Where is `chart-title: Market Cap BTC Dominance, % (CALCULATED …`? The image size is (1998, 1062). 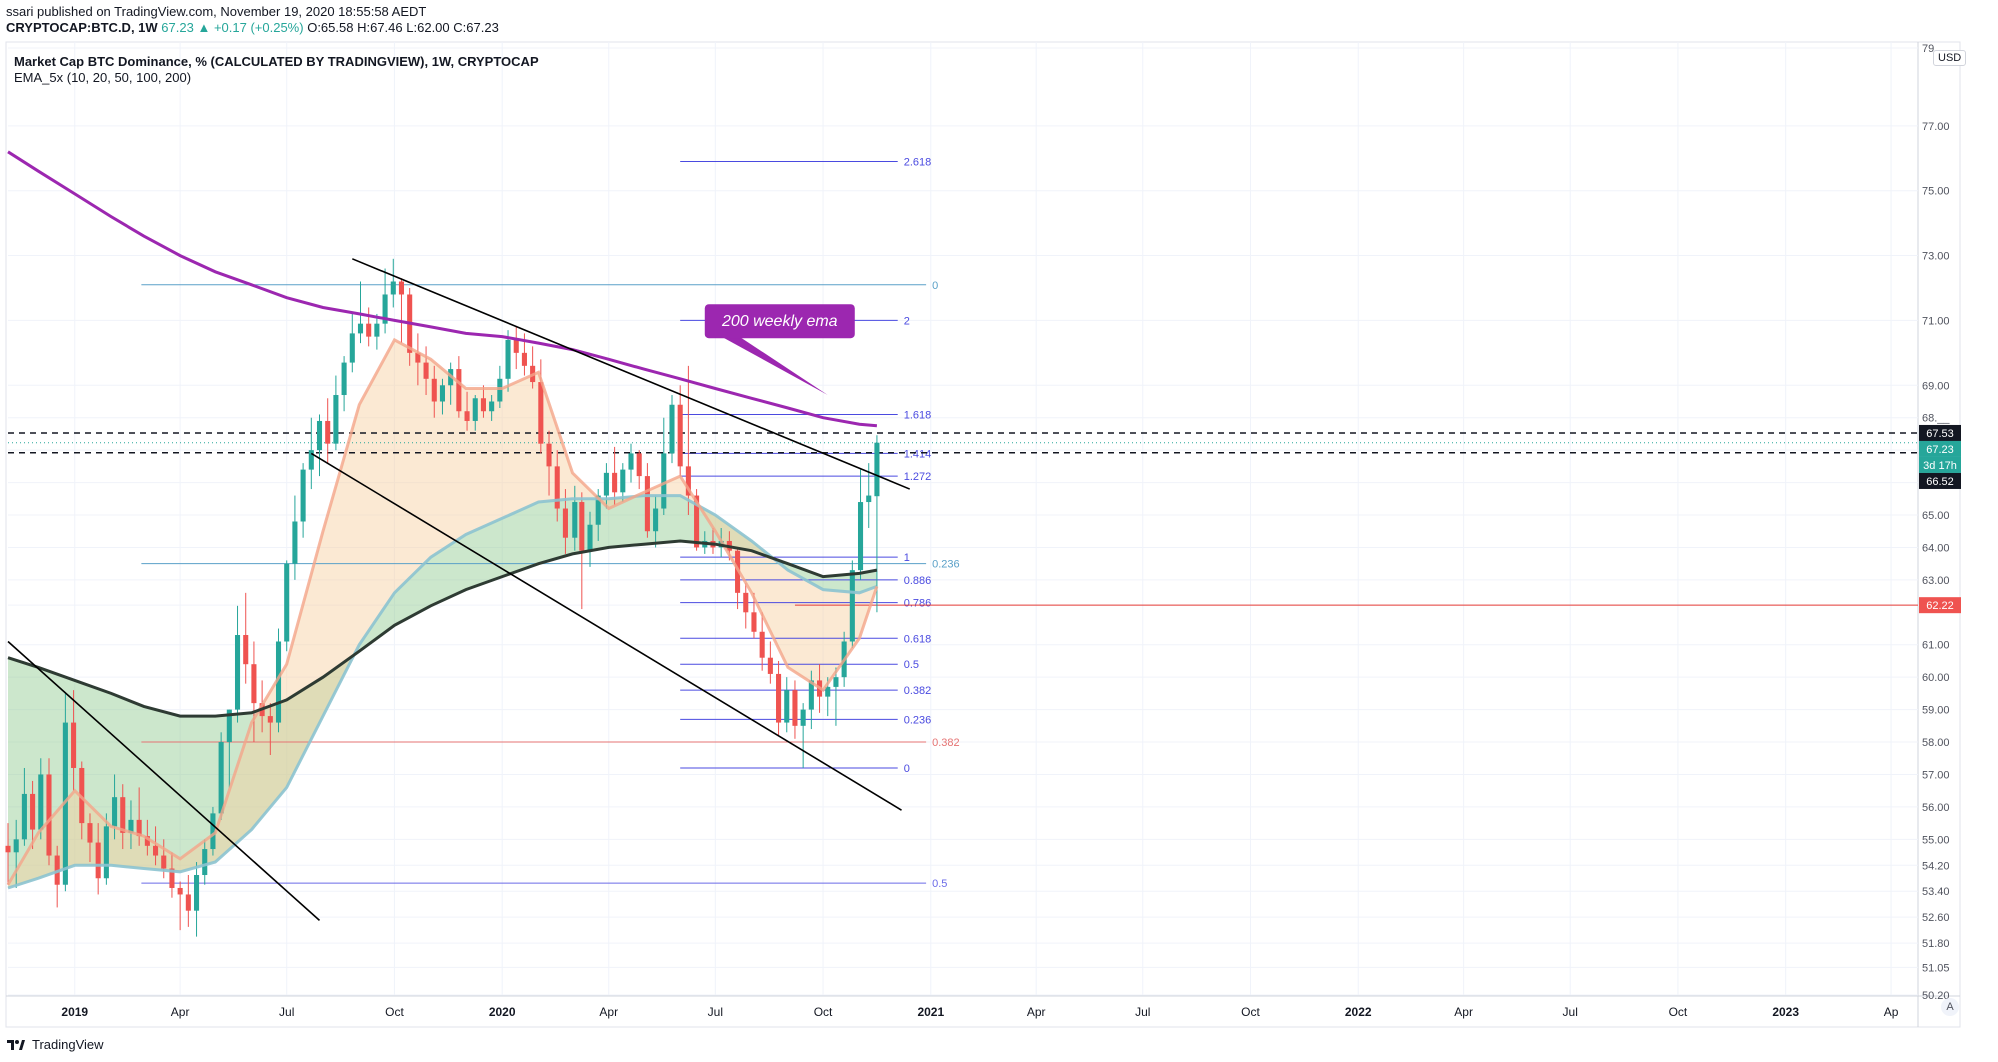
chart-title: Market Cap BTC Dominance, % (CALCULATED … is located at coordinates (276, 61).